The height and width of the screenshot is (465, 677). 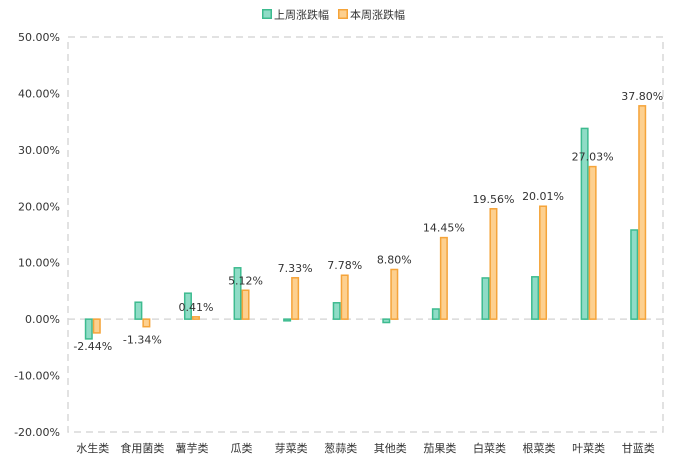 I want to click on y-tick-label: 30.00%, so click(x=39, y=150).